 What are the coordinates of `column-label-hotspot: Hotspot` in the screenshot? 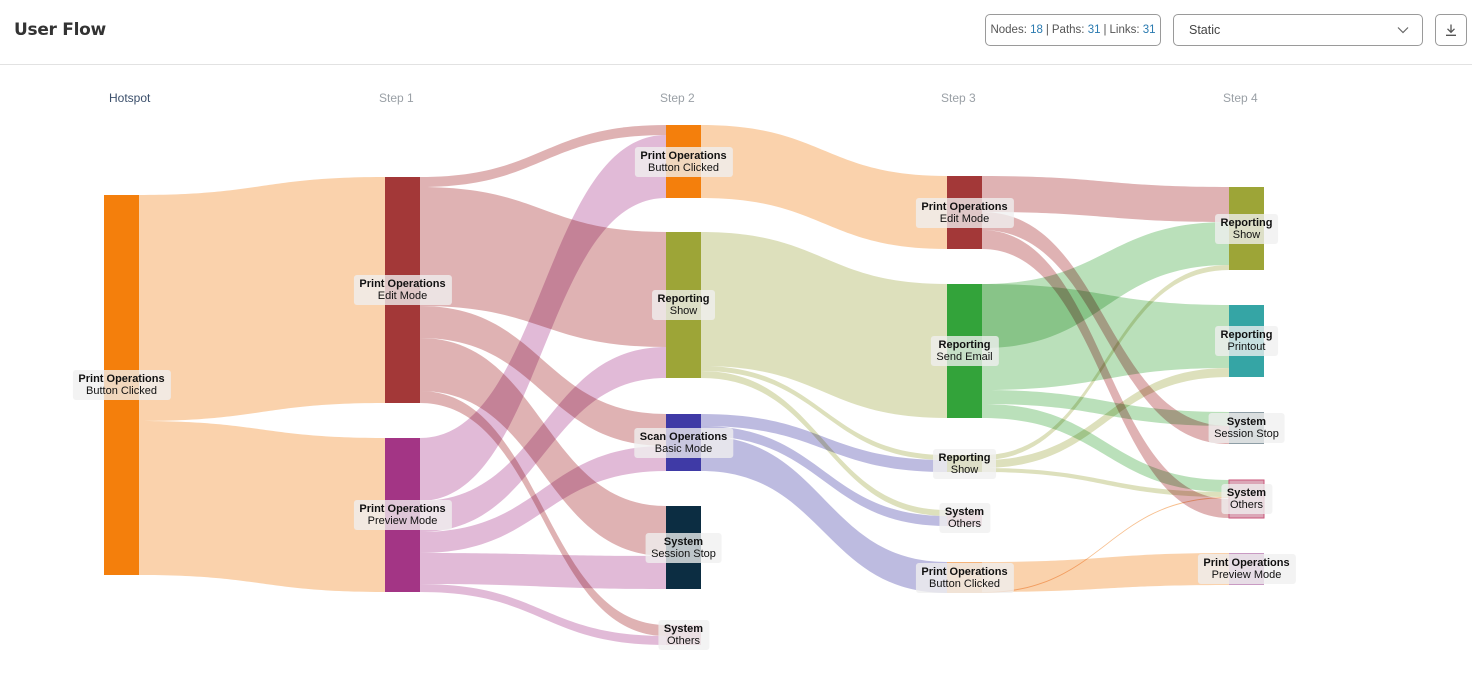 It's located at (130, 98).